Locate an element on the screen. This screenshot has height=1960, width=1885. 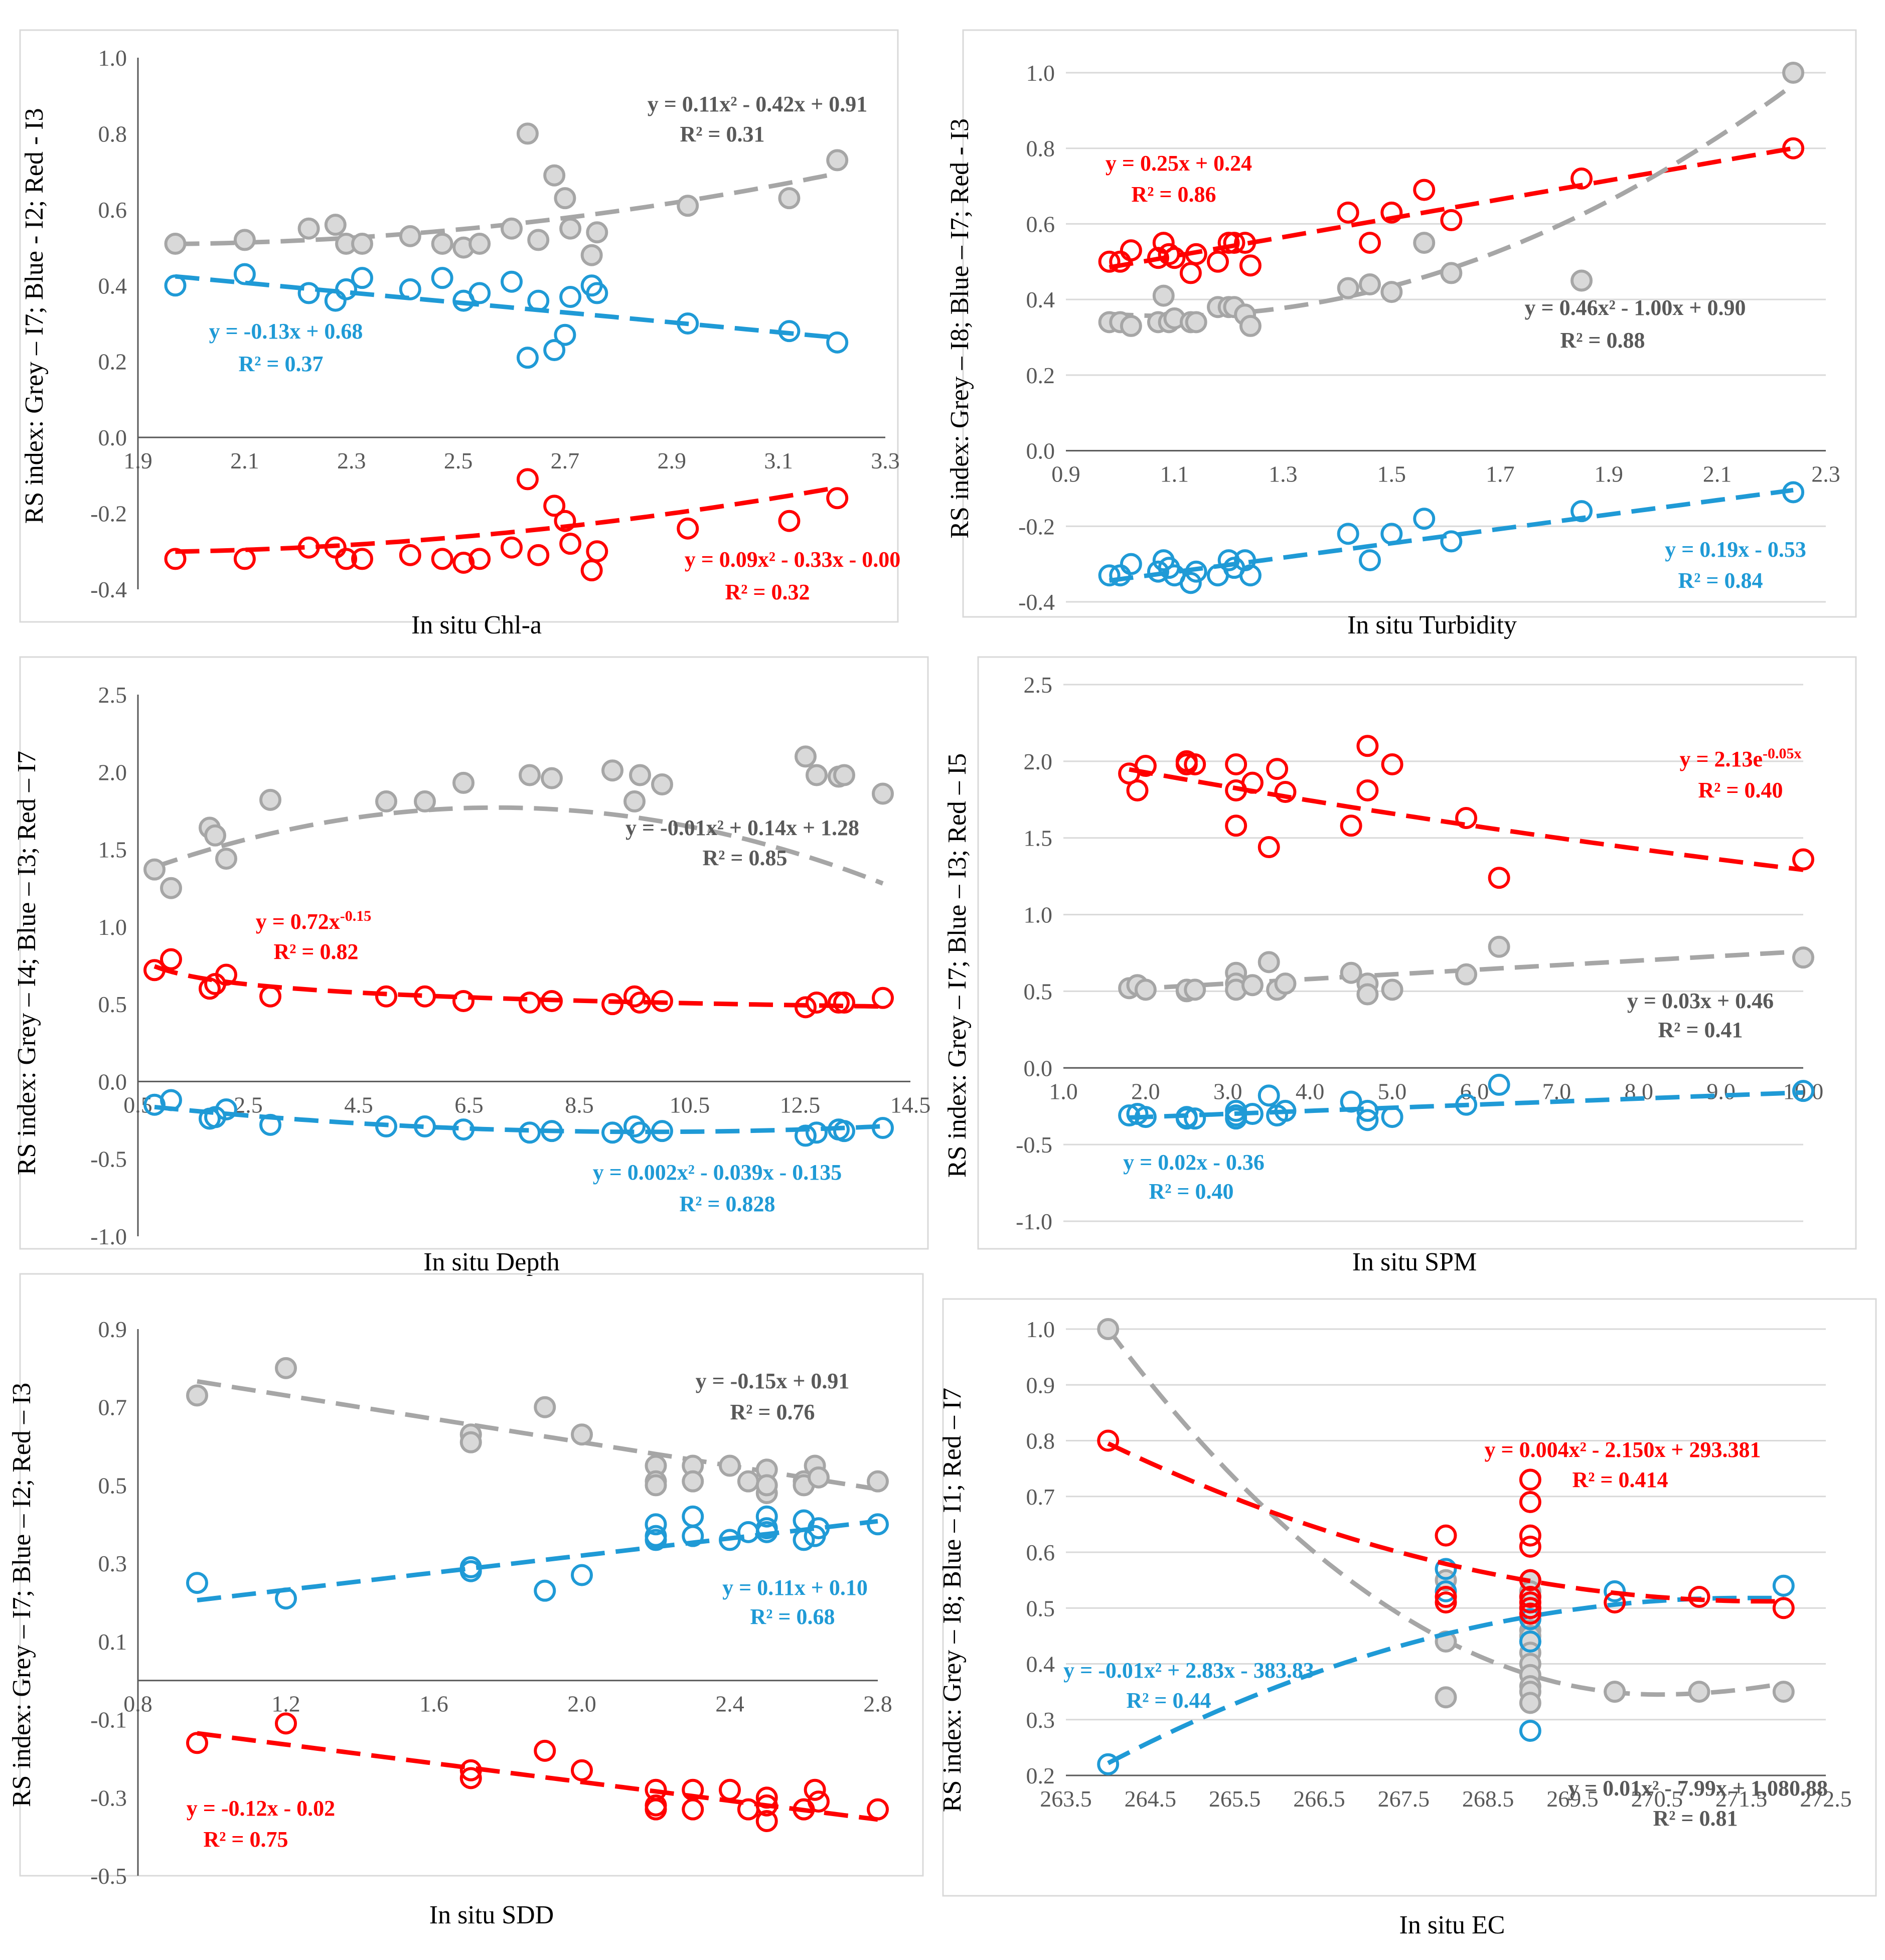
x-tick-label: 3.0 is located at coordinates (1227, 1091).